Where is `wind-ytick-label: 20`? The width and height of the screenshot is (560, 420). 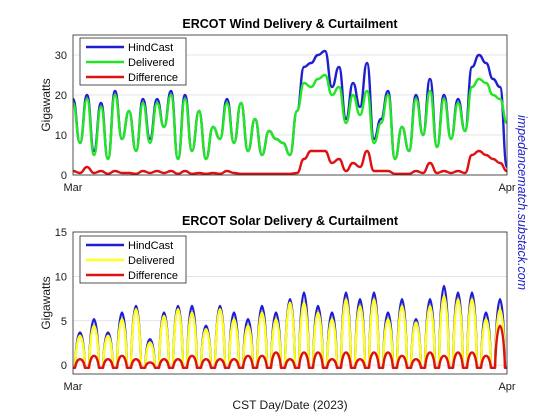
wind-ytick-label: 20 is located at coordinates (61, 96).